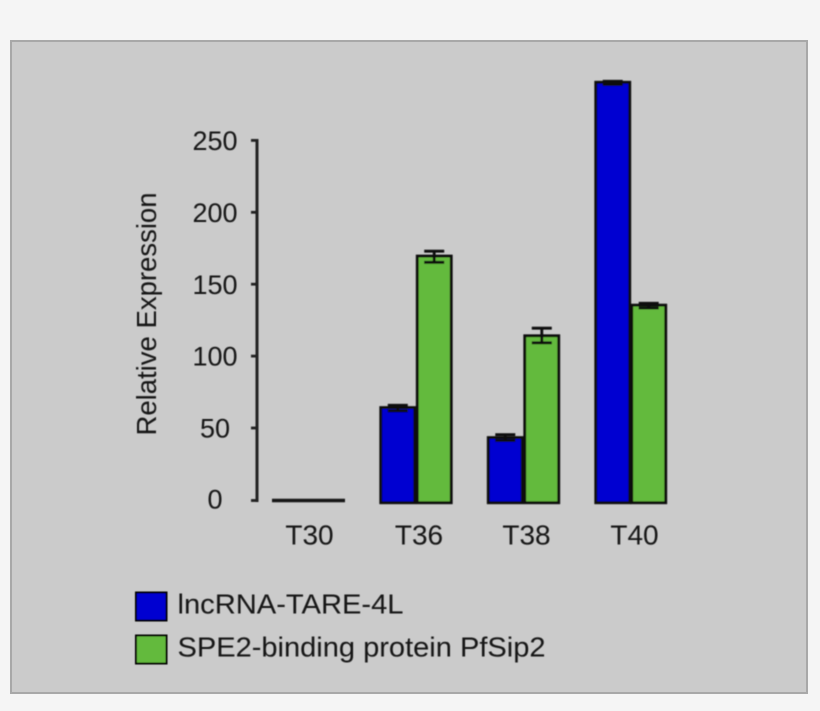 The width and height of the screenshot is (820, 711). Describe the element at coordinates (419, 535) in the screenshot. I see `svg-text: T36` at that location.